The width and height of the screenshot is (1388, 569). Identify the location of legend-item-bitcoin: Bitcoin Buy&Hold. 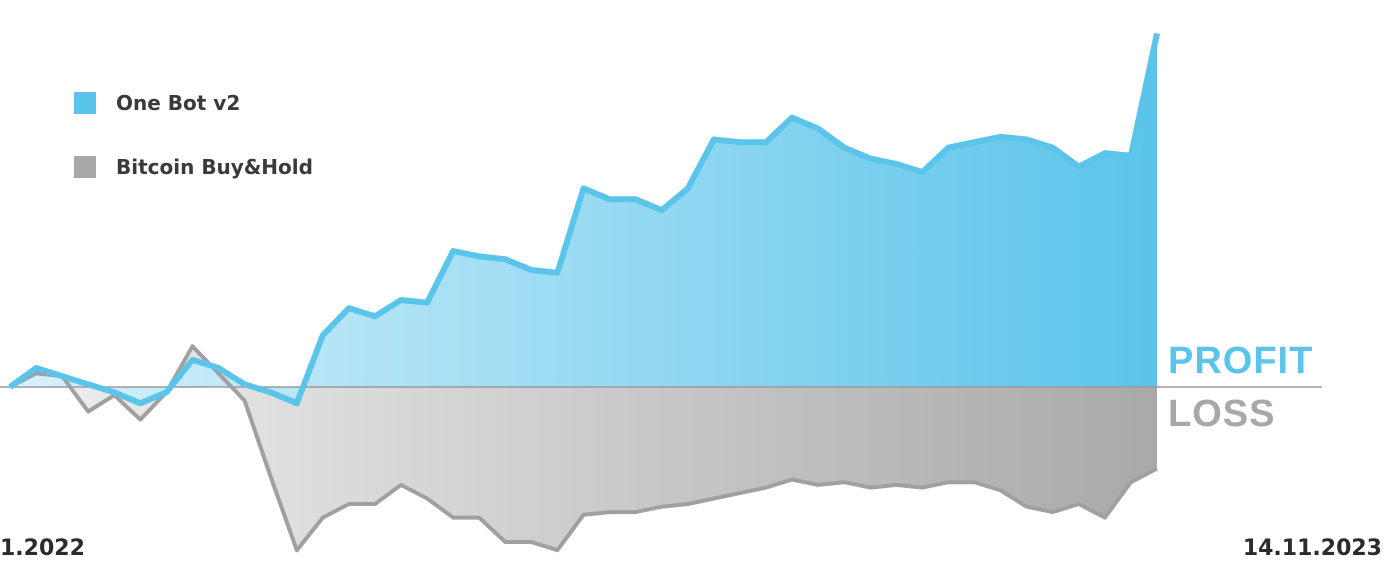
(193, 167).